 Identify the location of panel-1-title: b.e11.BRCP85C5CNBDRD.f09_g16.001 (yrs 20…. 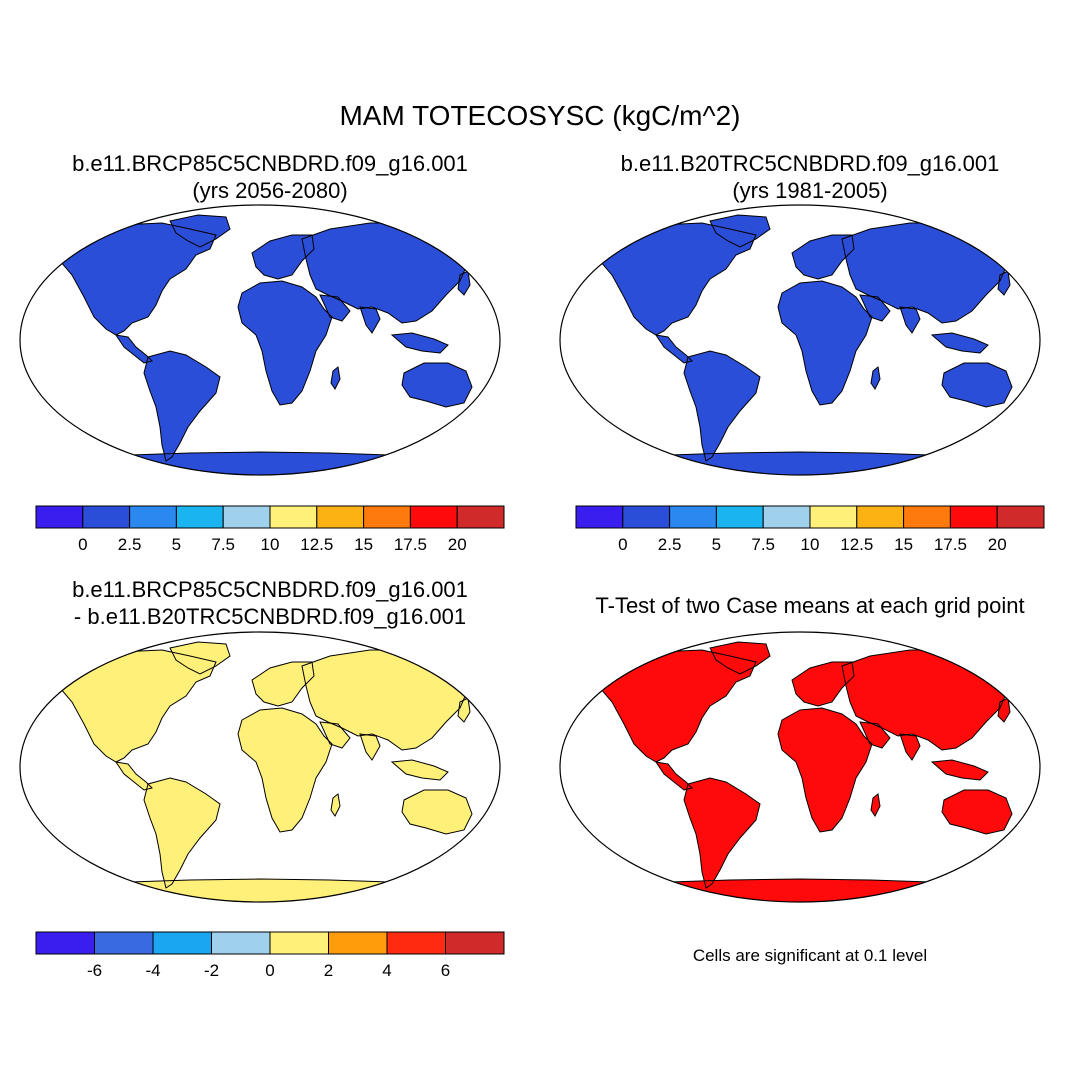
(270, 177).